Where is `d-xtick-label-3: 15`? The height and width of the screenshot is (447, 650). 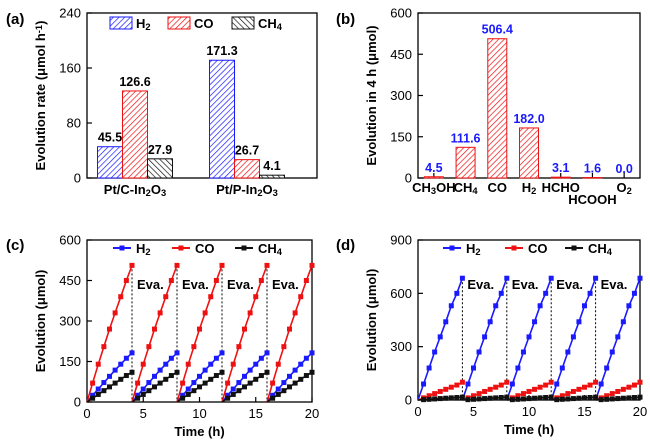
d-xtick-label-3: 15 is located at coordinates (584, 411).